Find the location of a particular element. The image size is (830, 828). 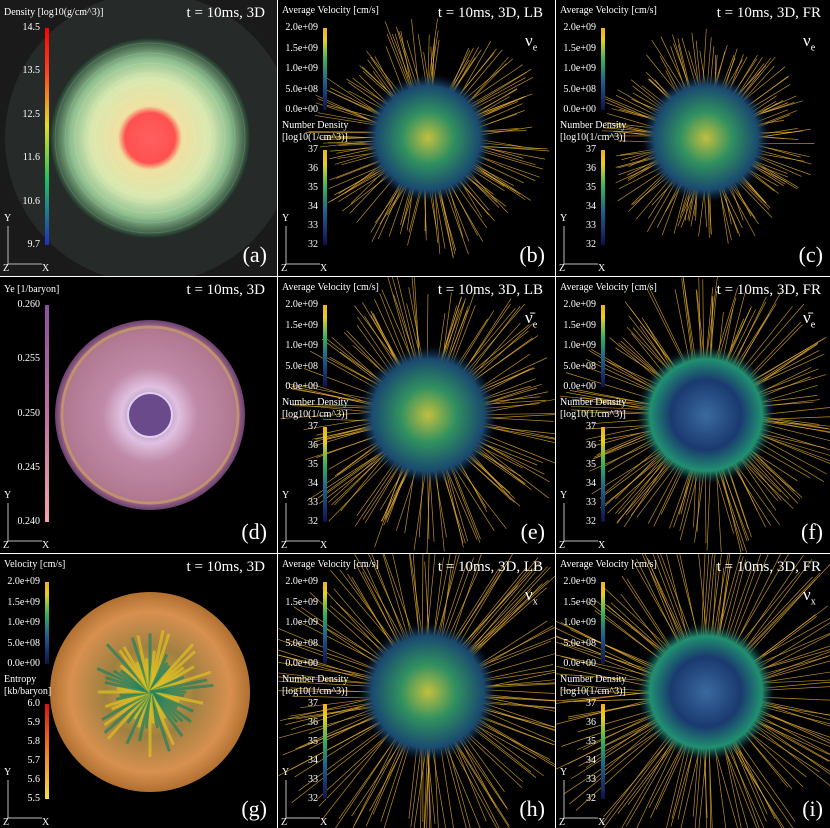

colorbar-tick-label: 5.0e+08 is located at coordinates (301, 89).